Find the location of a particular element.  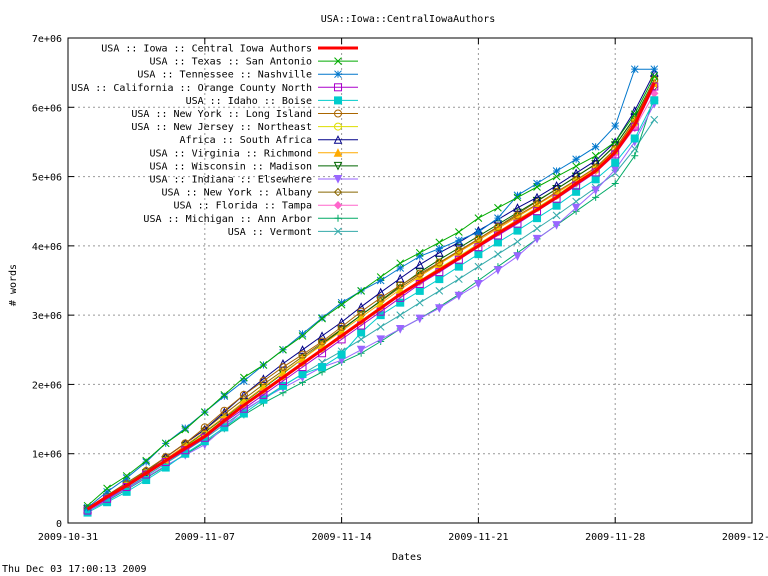

y-tick-label: 4e+06 is located at coordinates (47, 247).